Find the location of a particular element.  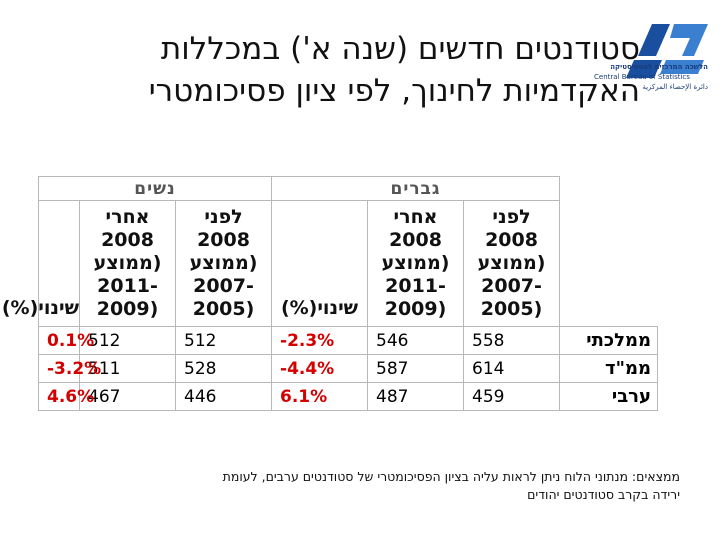

header-men-after: אחרי 2008 (ממוצע -2011 (2009 is located at coordinates (416, 263).